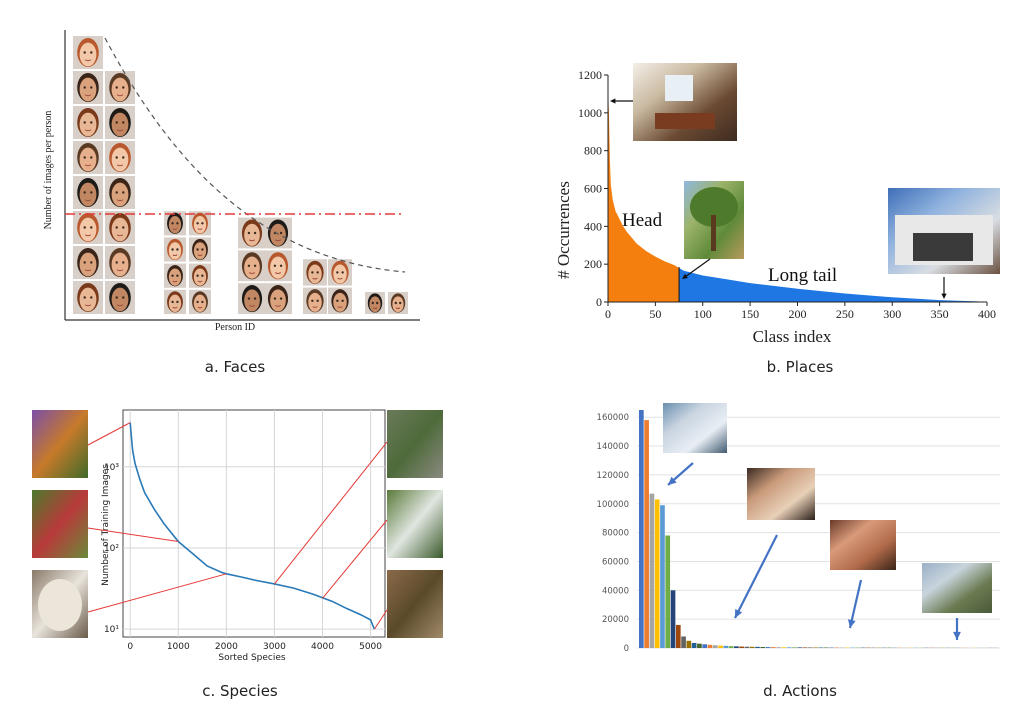 This screenshot has width=1031, height=714. Describe the element at coordinates (593, 226) in the screenshot. I see `places-y-tick-label: 400` at that location.